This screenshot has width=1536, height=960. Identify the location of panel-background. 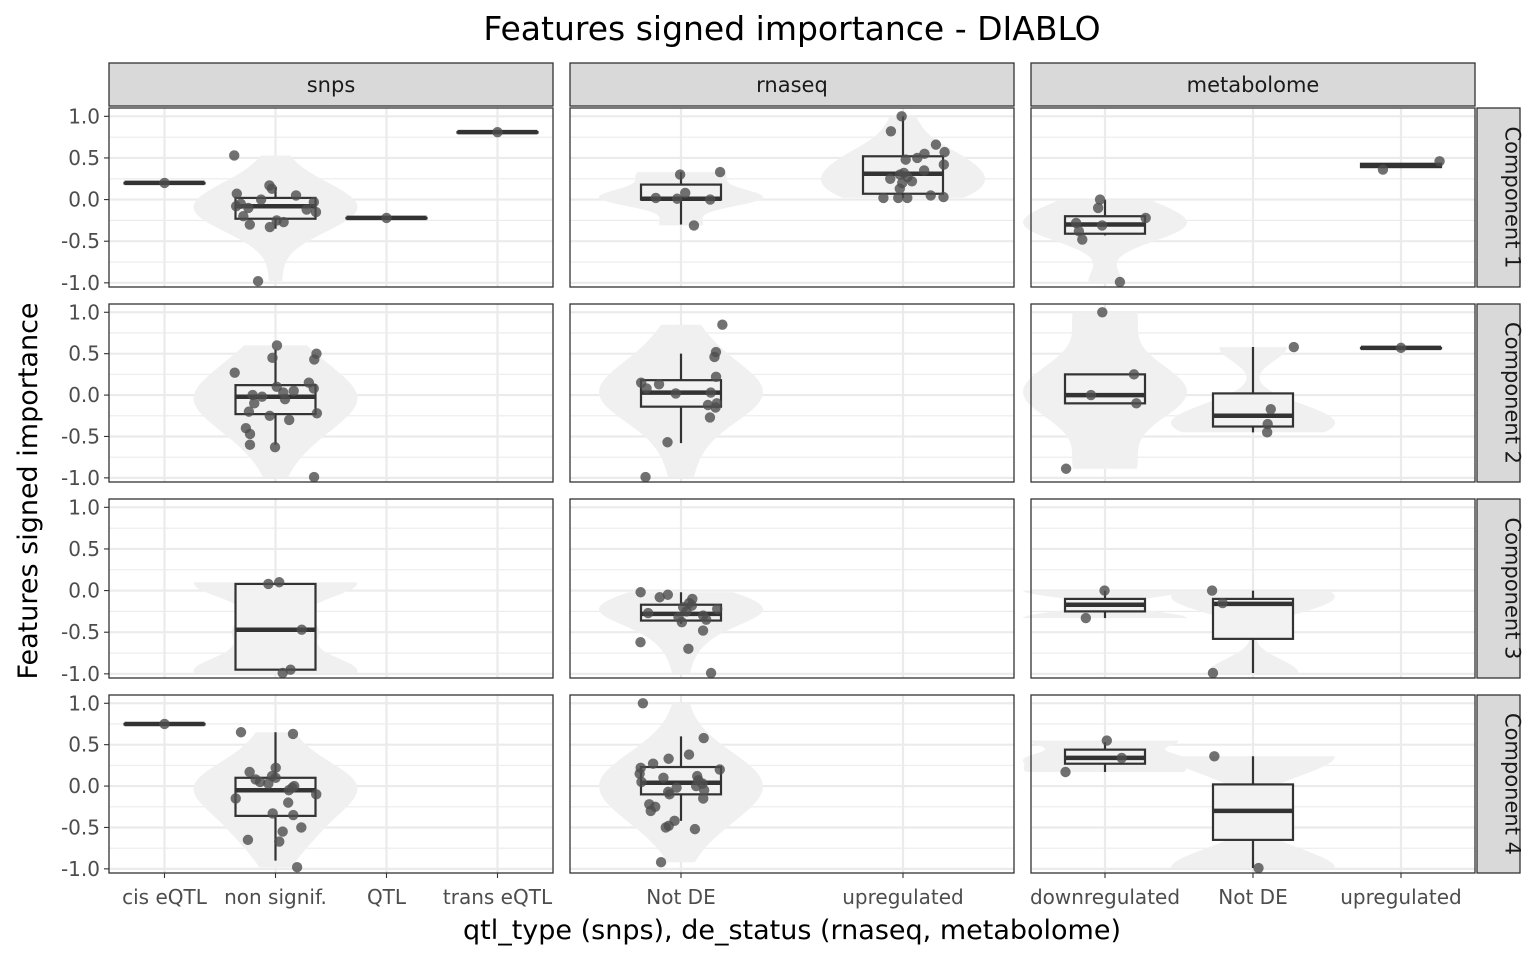
(792, 588).